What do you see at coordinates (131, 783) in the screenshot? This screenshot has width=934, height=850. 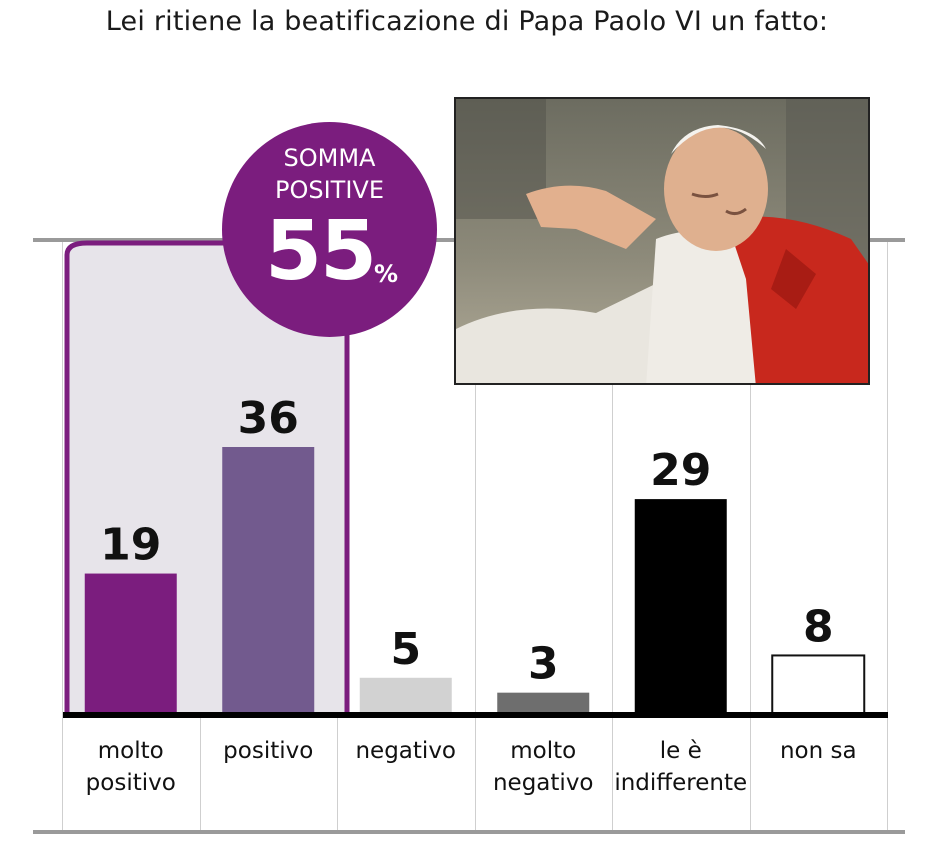 I see `category-label-0-1: positivo` at bounding box center [131, 783].